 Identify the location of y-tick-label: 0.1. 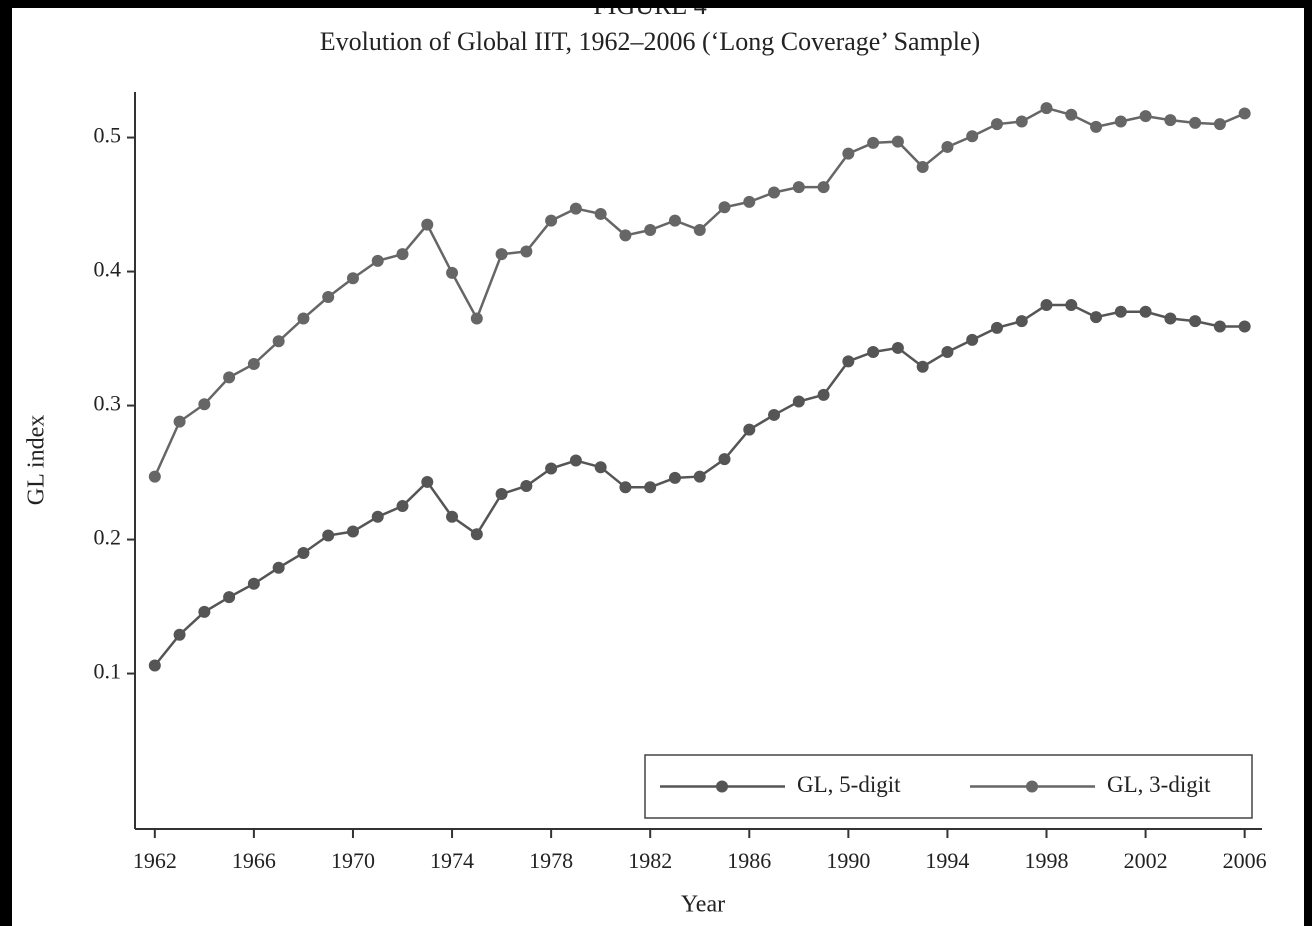
(108, 671).